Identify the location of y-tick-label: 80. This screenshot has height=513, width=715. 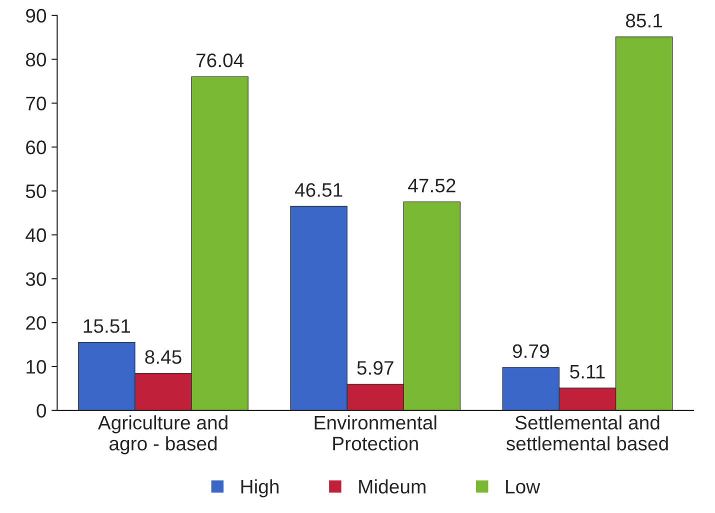
(36, 59).